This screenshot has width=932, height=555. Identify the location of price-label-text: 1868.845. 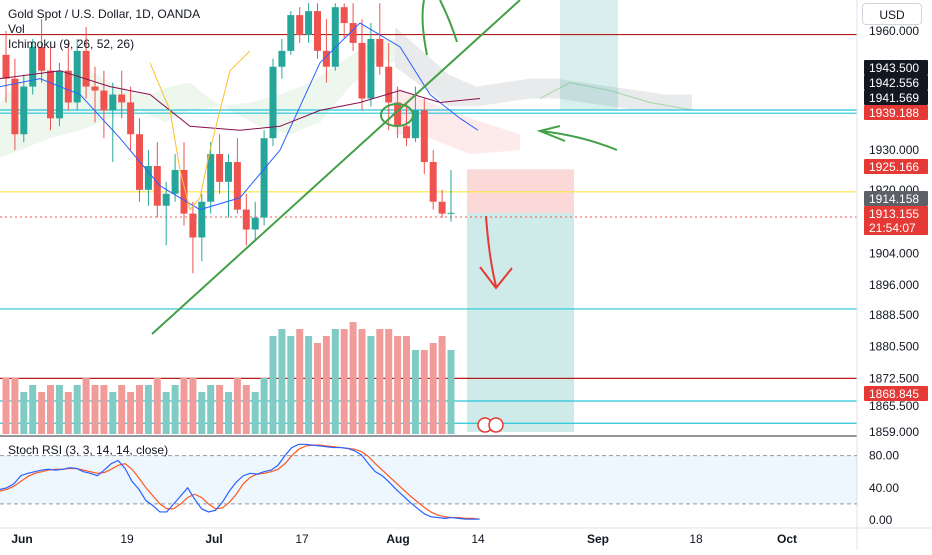
(894, 394).